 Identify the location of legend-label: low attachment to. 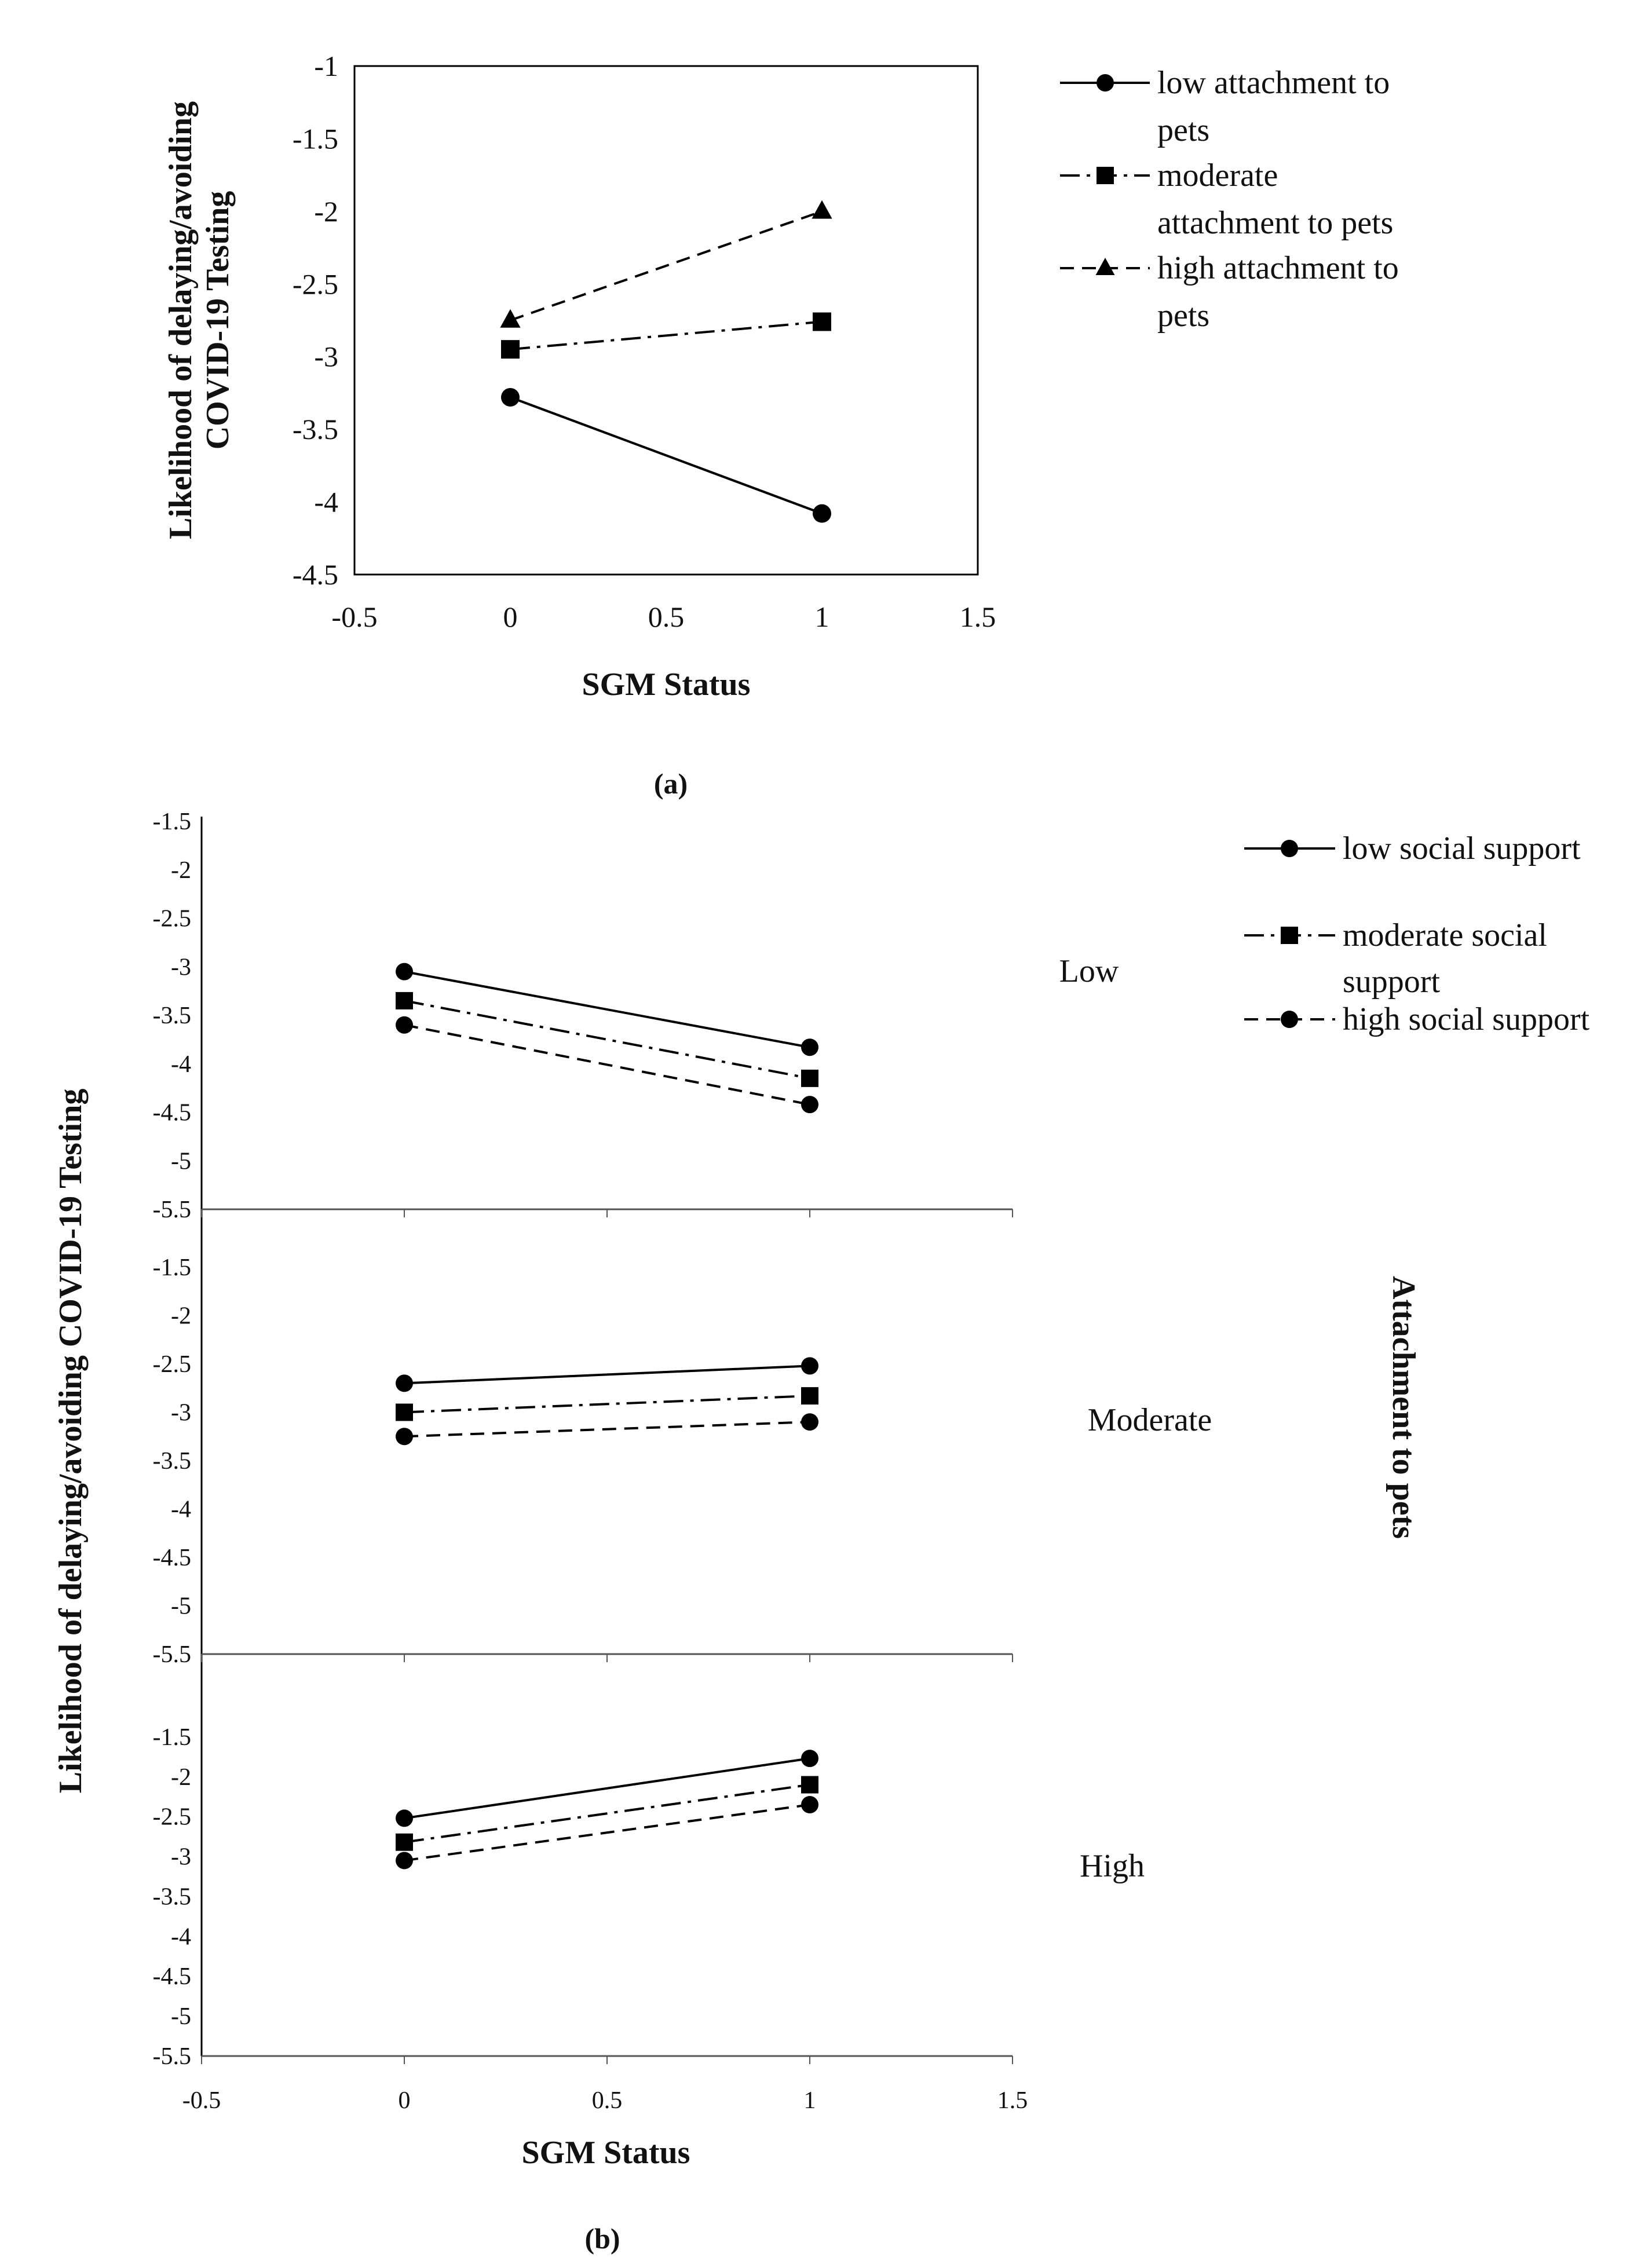
(1273, 83).